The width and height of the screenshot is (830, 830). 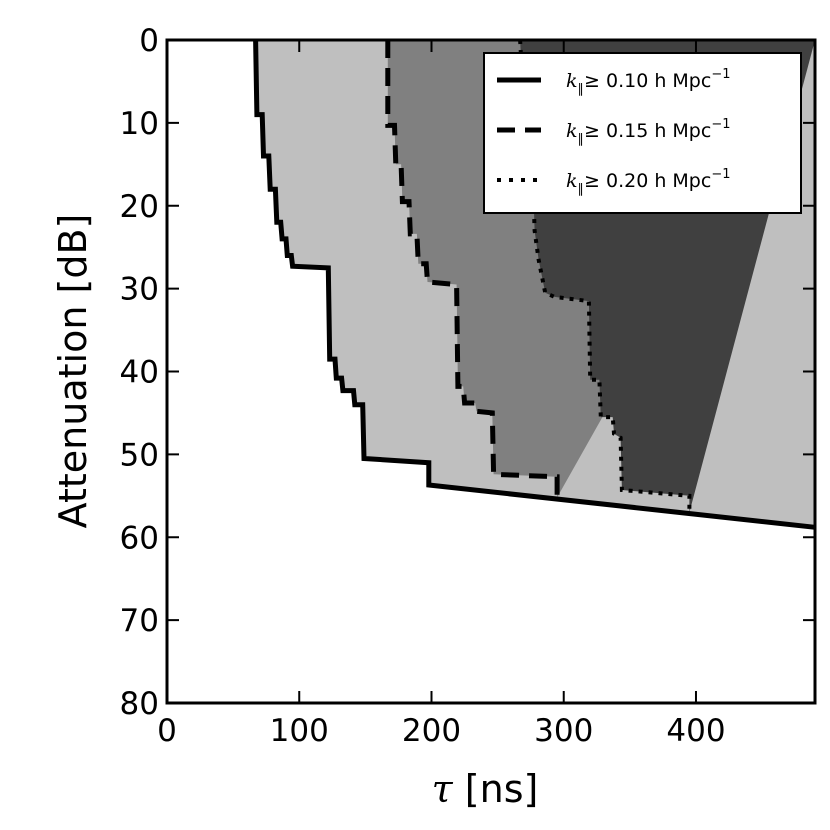 What do you see at coordinates (648, 132) in the screenshot?
I see `legend-label-2: k∥≥ 0.15 h Mpc−1` at bounding box center [648, 132].